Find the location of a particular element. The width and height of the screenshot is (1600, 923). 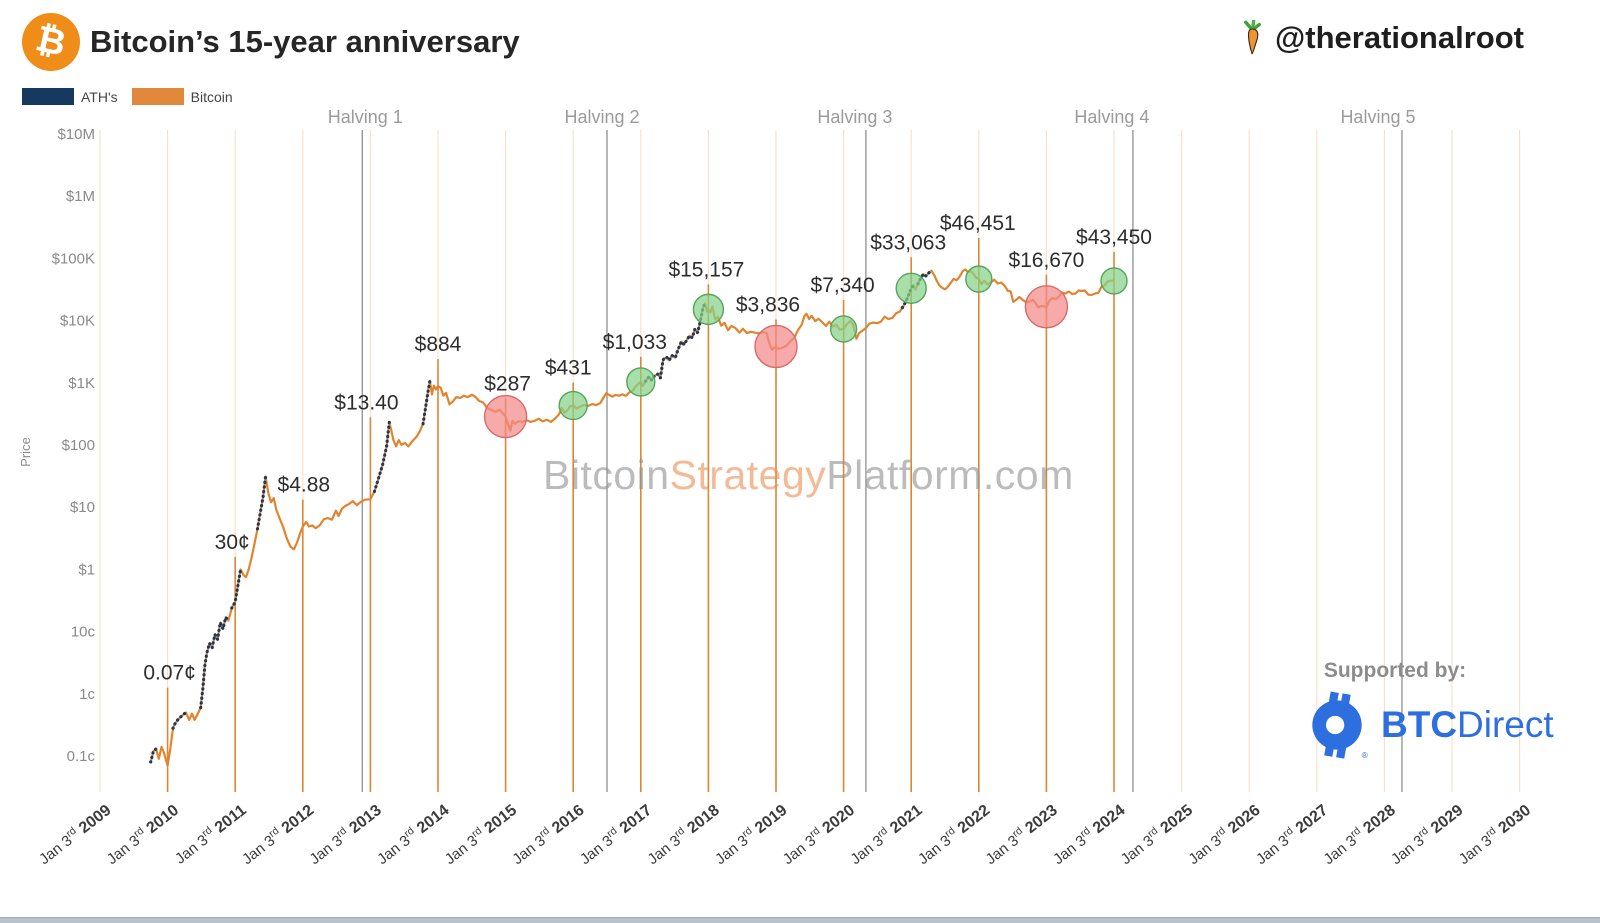

anniversary-price-label: $13.40 is located at coordinates (366, 402).